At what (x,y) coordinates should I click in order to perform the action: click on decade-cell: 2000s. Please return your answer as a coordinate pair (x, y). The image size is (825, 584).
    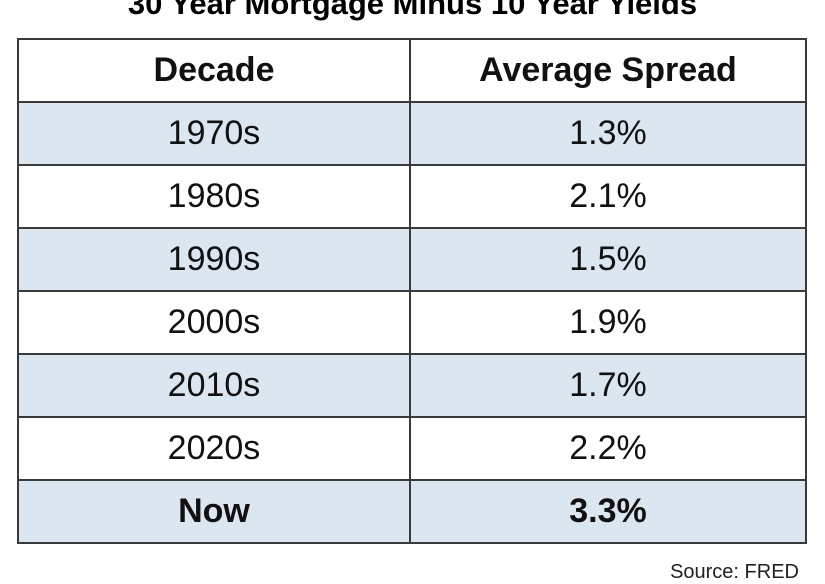
    Looking at the image, I should click on (214, 322).